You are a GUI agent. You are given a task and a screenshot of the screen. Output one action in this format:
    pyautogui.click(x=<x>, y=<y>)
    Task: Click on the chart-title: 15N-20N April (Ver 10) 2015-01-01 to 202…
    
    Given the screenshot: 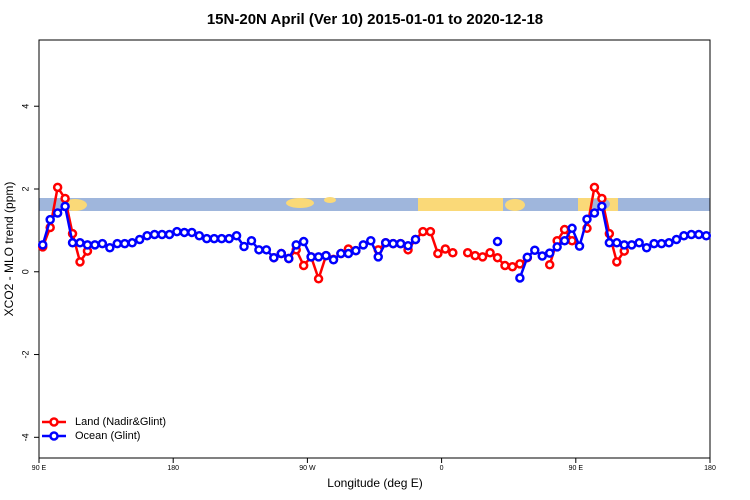 What is the action you would take?
    pyautogui.click(x=375, y=19)
    